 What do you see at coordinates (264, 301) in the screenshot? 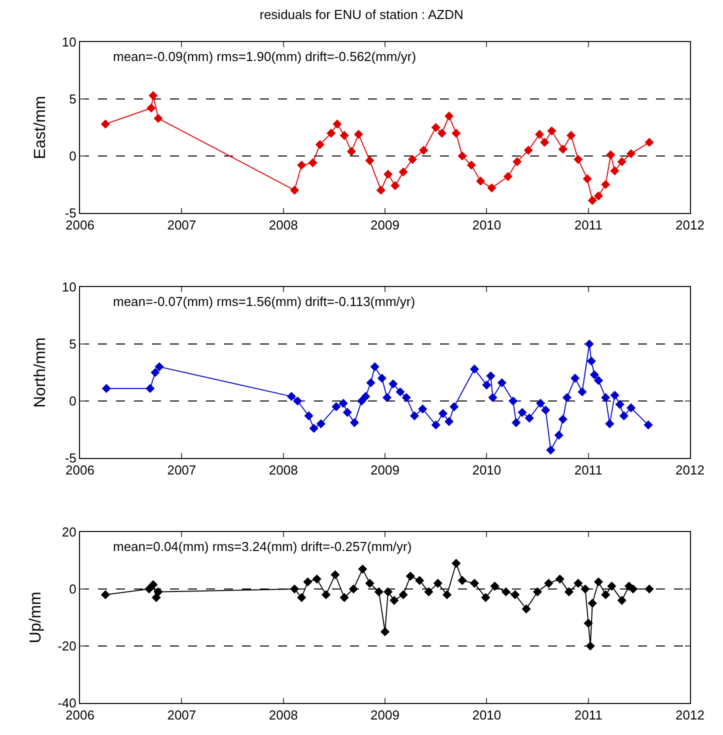
I see `annotation: mean=-0.07(mm) rms=1.56(mm) drift=-0.113(mm/yr)` at bounding box center [264, 301].